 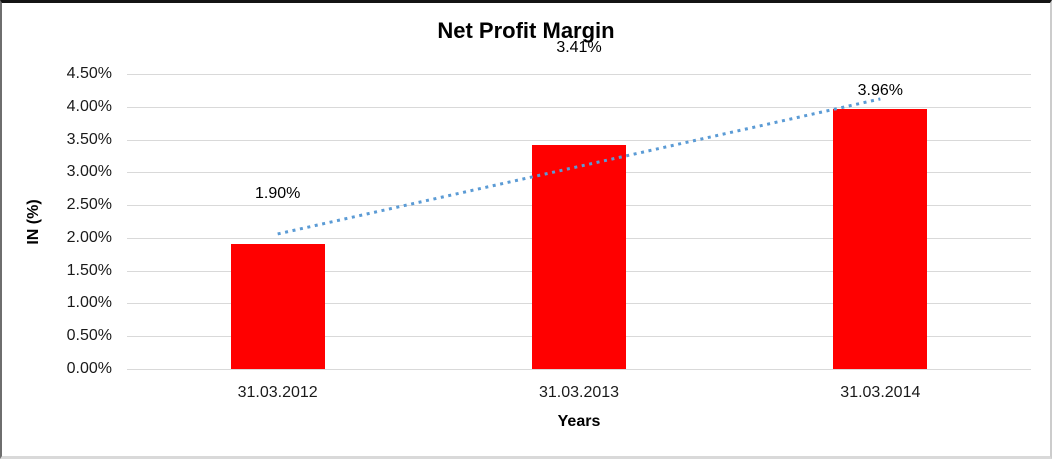 I want to click on bar-31.03.2013, so click(x=579, y=257).